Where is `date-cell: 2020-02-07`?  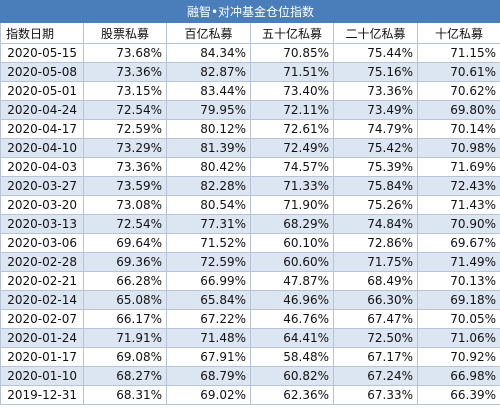 date-cell: 2020-02-07 is located at coordinates (42, 319).